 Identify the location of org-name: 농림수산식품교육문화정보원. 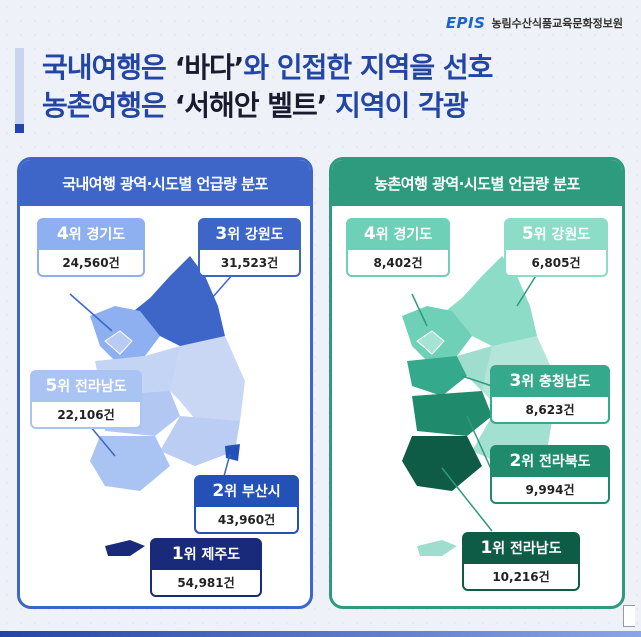
(557, 23).